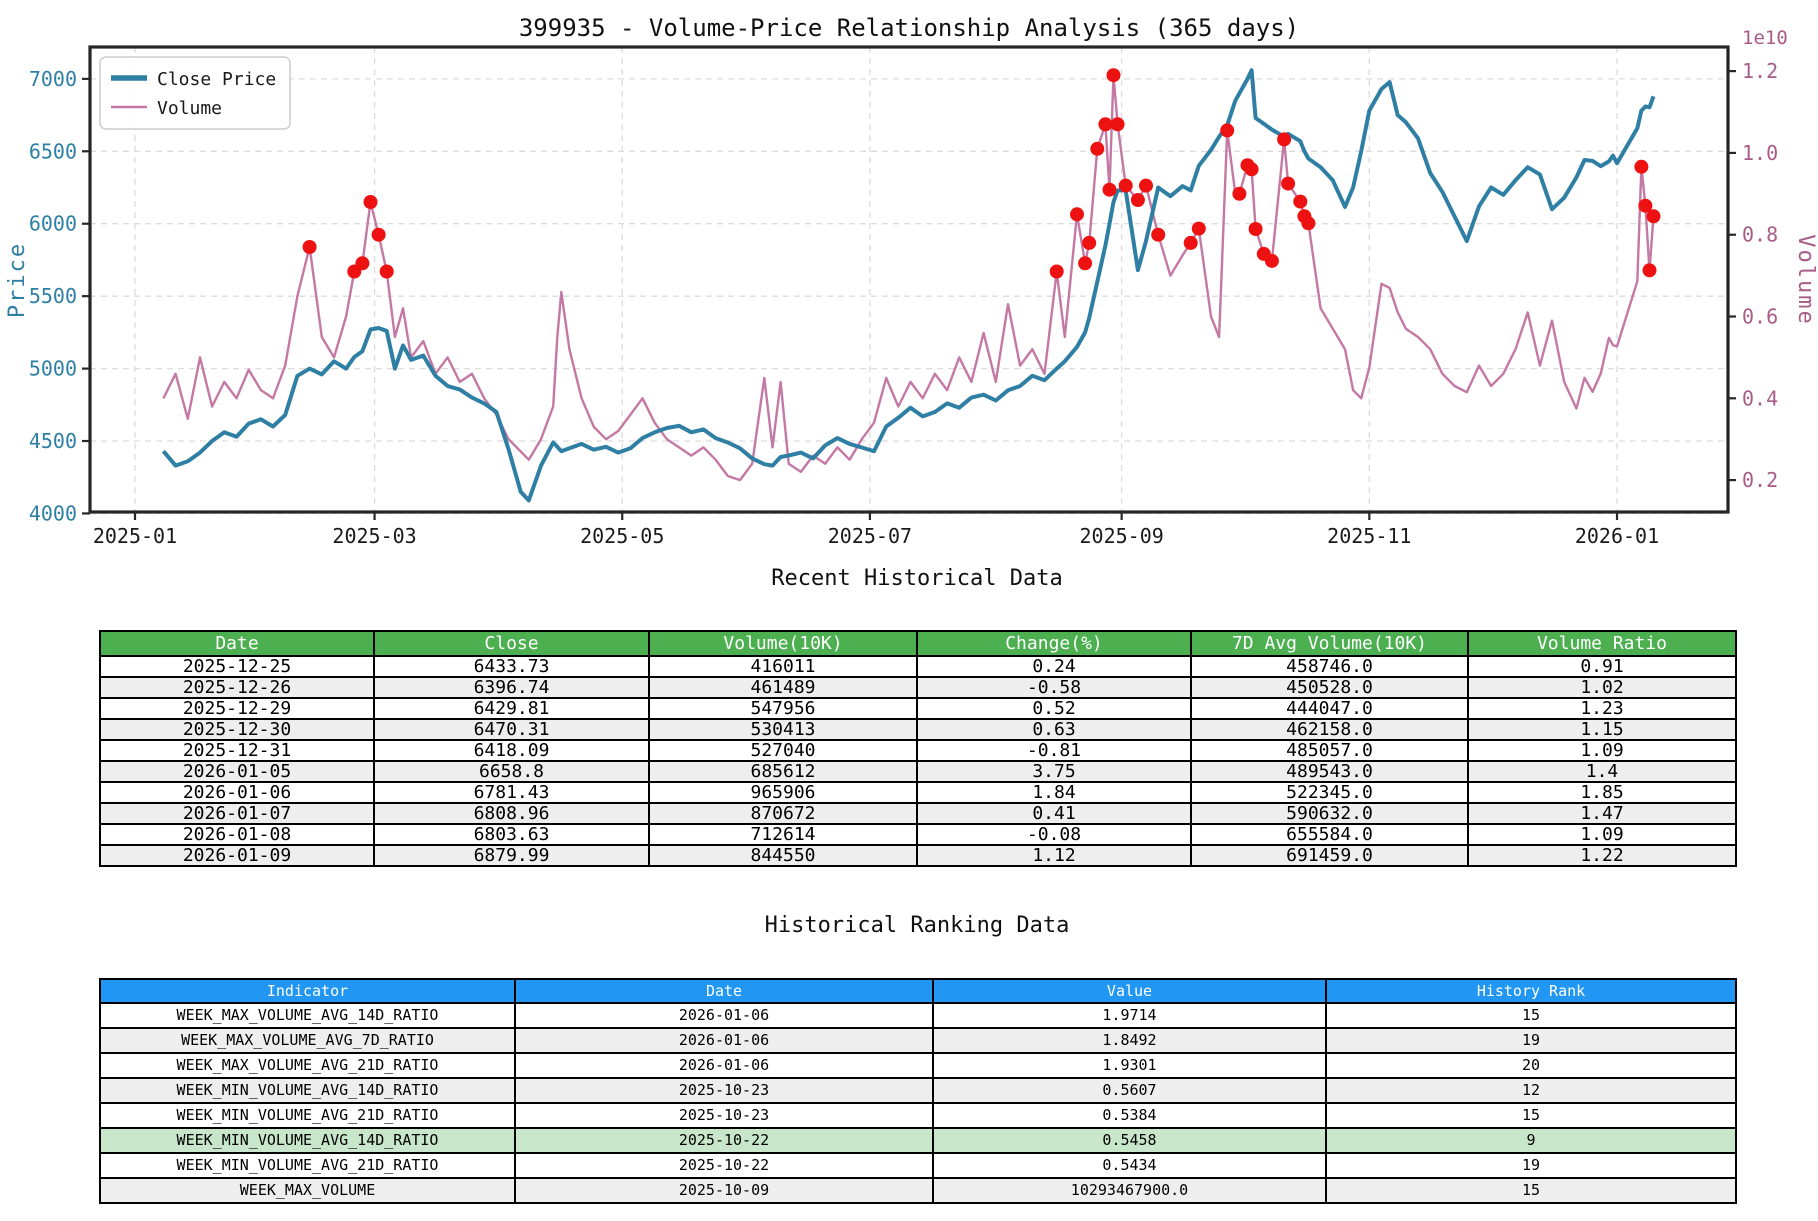 The height and width of the screenshot is (1221, 1818). I want to click on table-cell: 12, so click(1531, 1090).